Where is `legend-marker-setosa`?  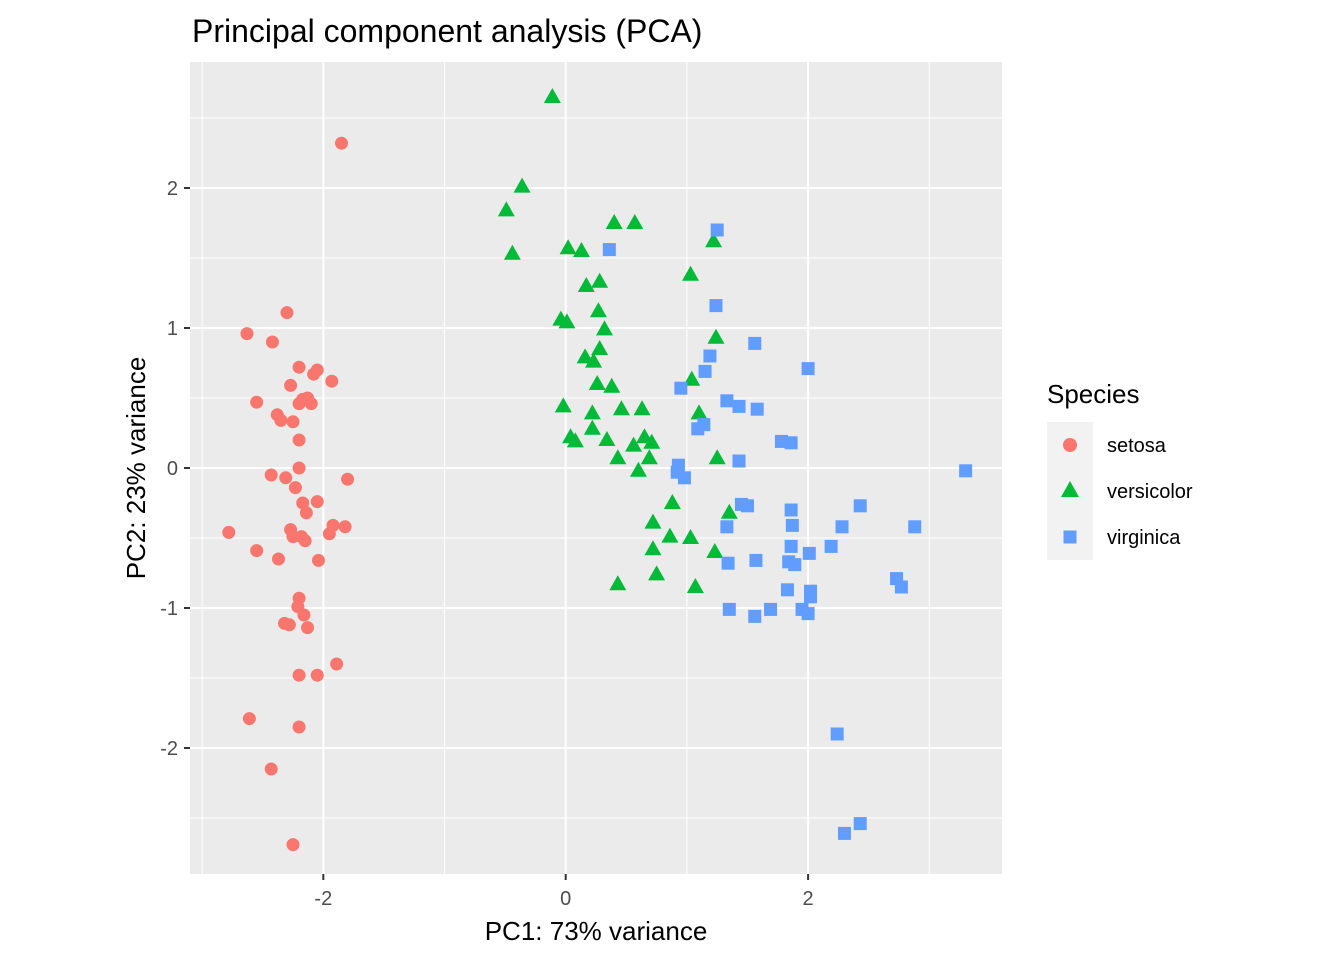
legend-marker-setosa is located at coordinates (1070, 445).